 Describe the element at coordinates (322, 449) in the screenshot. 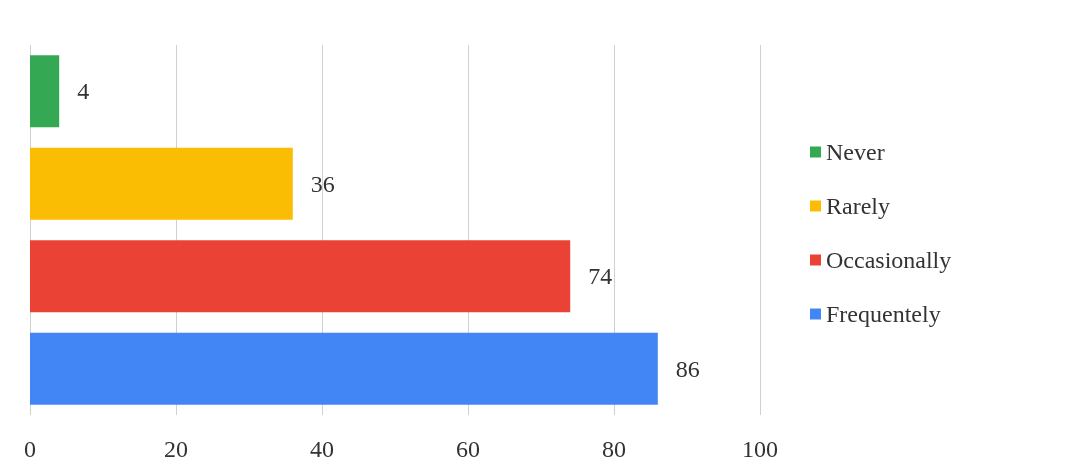

I see `x-tick-label: 40` at that location.